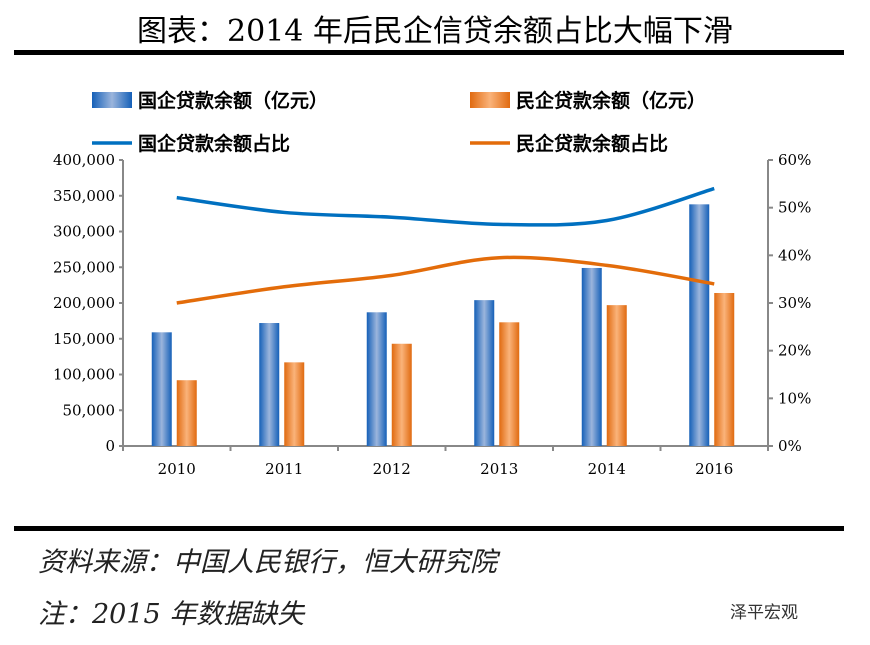 The width and height of the screenshot is (870, 645). Describe the element at coordinates (284, 469) in the screenshot. I see `x-tick-label: 2011` at that location.